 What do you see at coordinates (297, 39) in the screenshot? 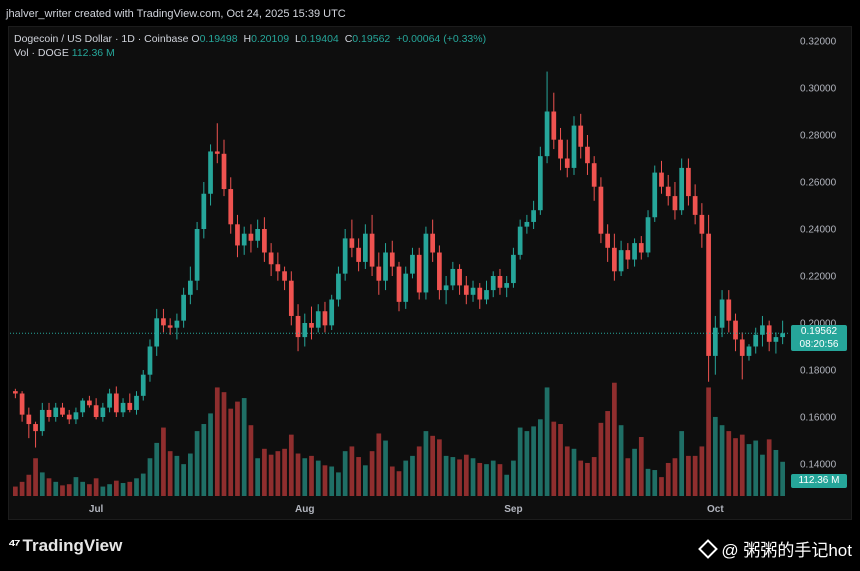
I see `low-label: L` at bounding box center [297, 39].